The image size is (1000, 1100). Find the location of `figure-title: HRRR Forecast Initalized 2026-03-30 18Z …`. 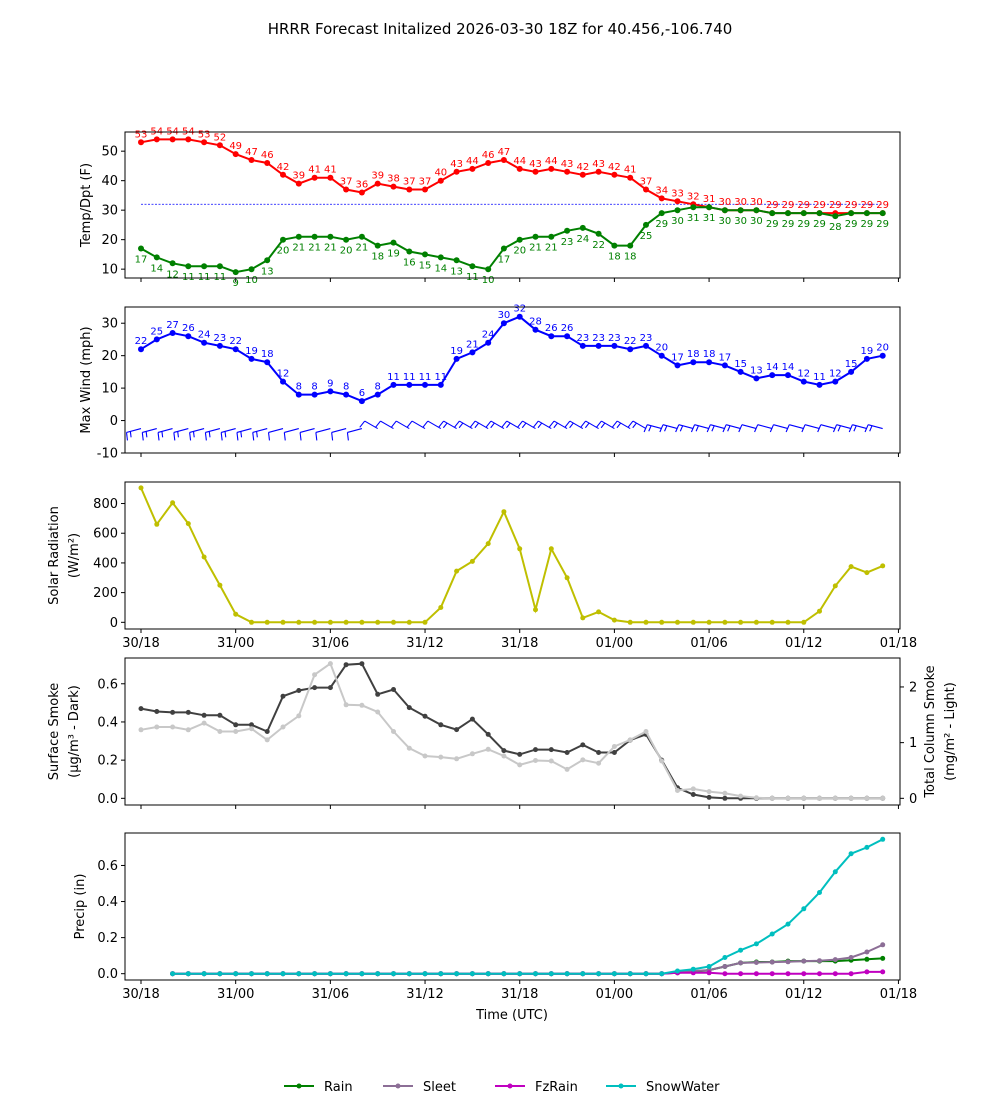

figure-title: HRRR Forecast Initalized 2026-03-30 18Z … is located at coordinates (500, 29).